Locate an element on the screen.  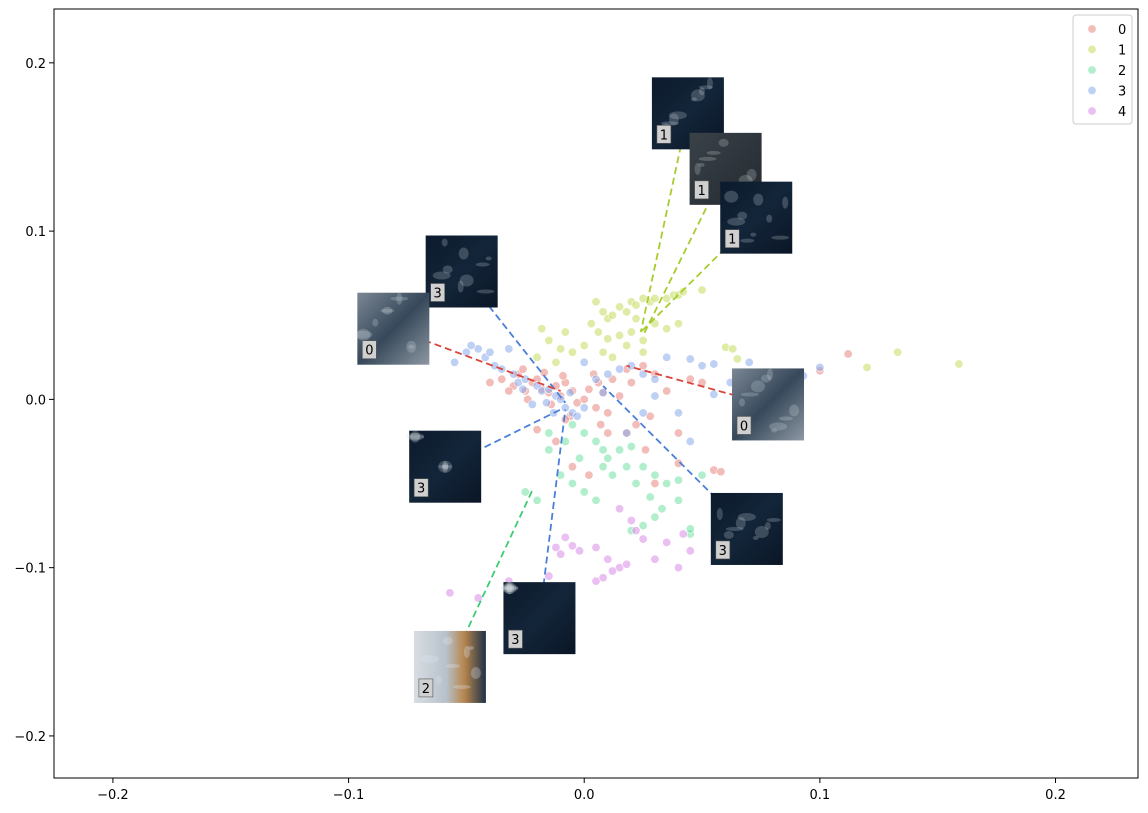
thumbnail-label: 3 is located at coordinates (438, 294).